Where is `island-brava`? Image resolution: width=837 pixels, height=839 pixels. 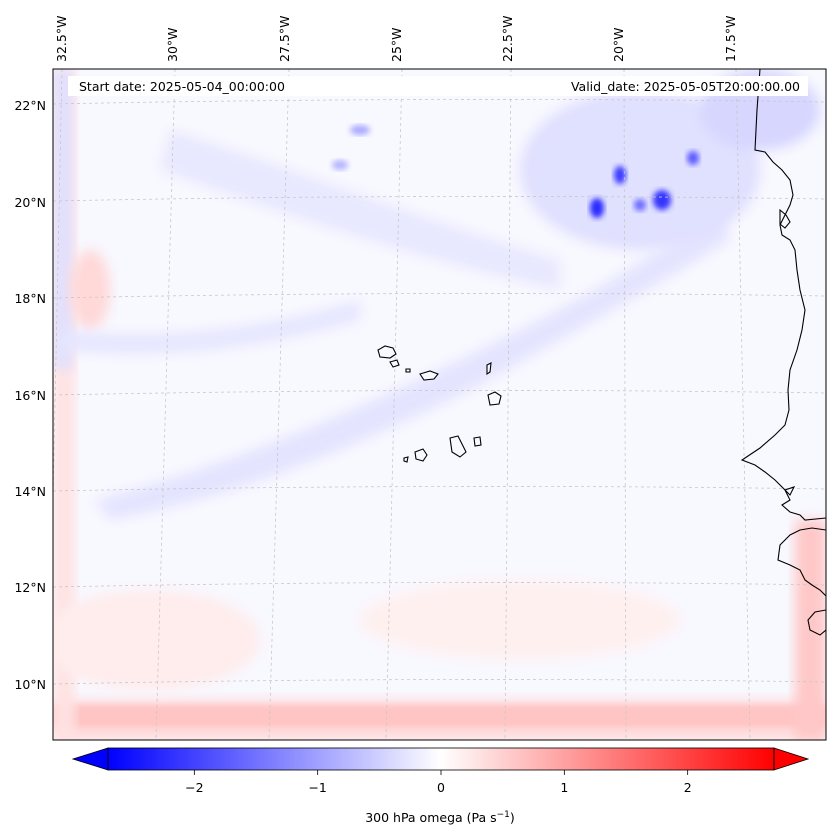
island-brava is located at coordinates (406, 459).